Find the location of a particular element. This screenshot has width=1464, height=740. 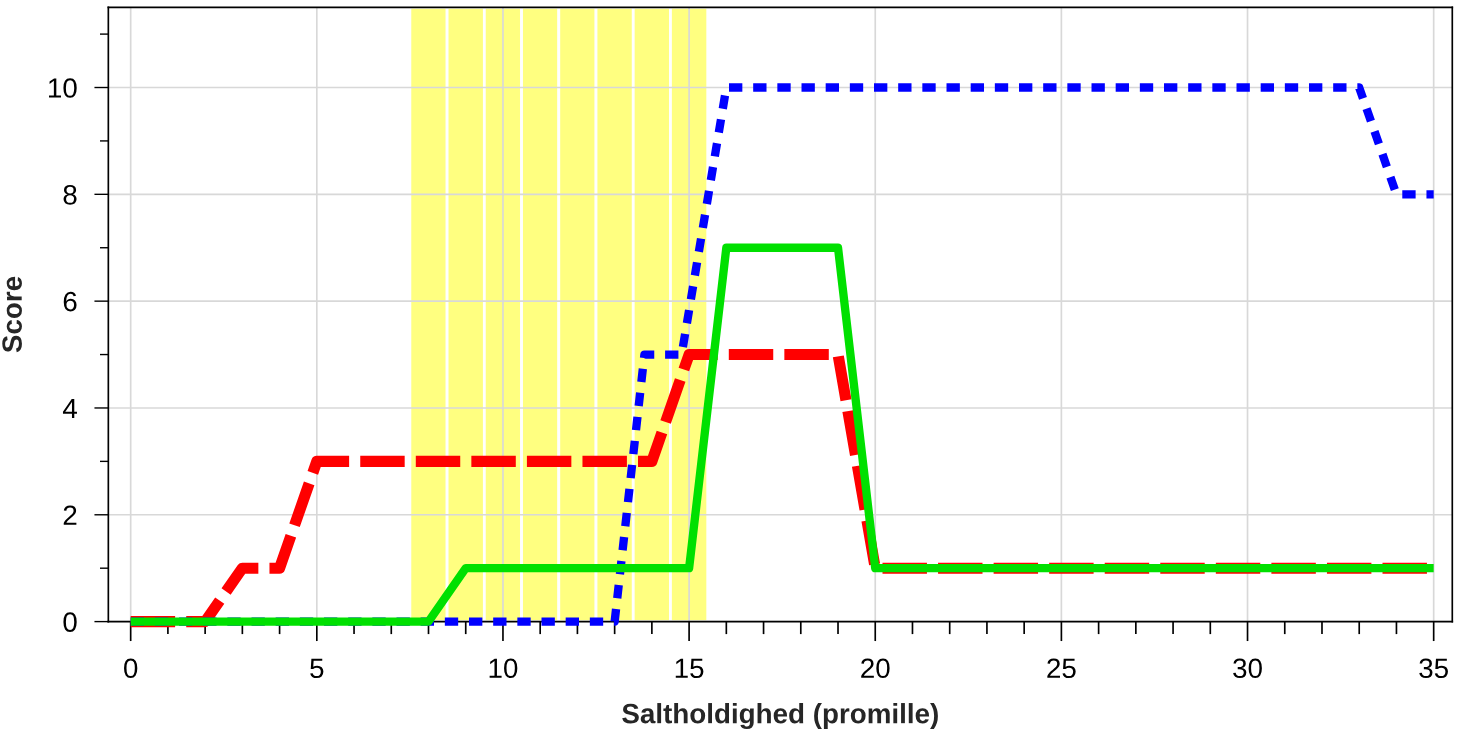

x-tick-label: 10 is located at coordinates (503, 668).